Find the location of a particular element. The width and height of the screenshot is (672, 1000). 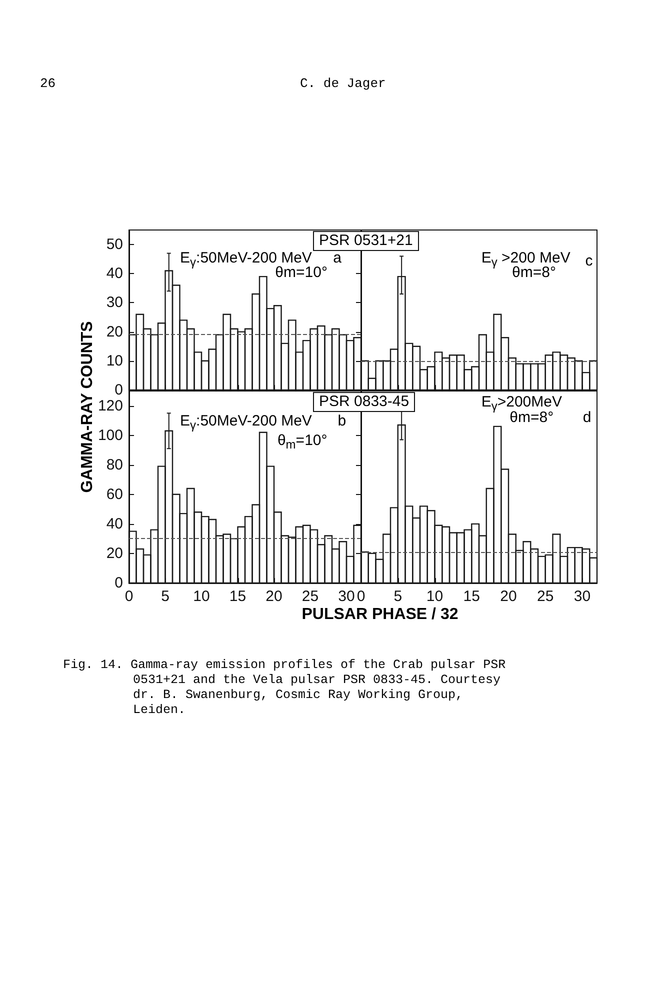

y-tick-label: 30 is located at coordinates (114, 303).